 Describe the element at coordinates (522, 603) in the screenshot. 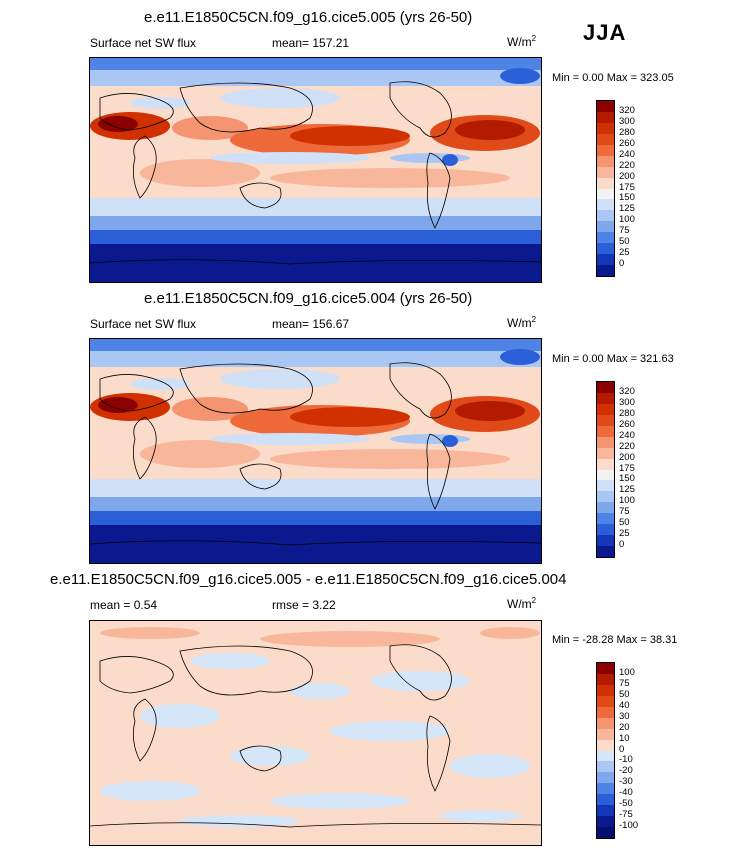

I see `panel-3-units: W/m2` at that location.